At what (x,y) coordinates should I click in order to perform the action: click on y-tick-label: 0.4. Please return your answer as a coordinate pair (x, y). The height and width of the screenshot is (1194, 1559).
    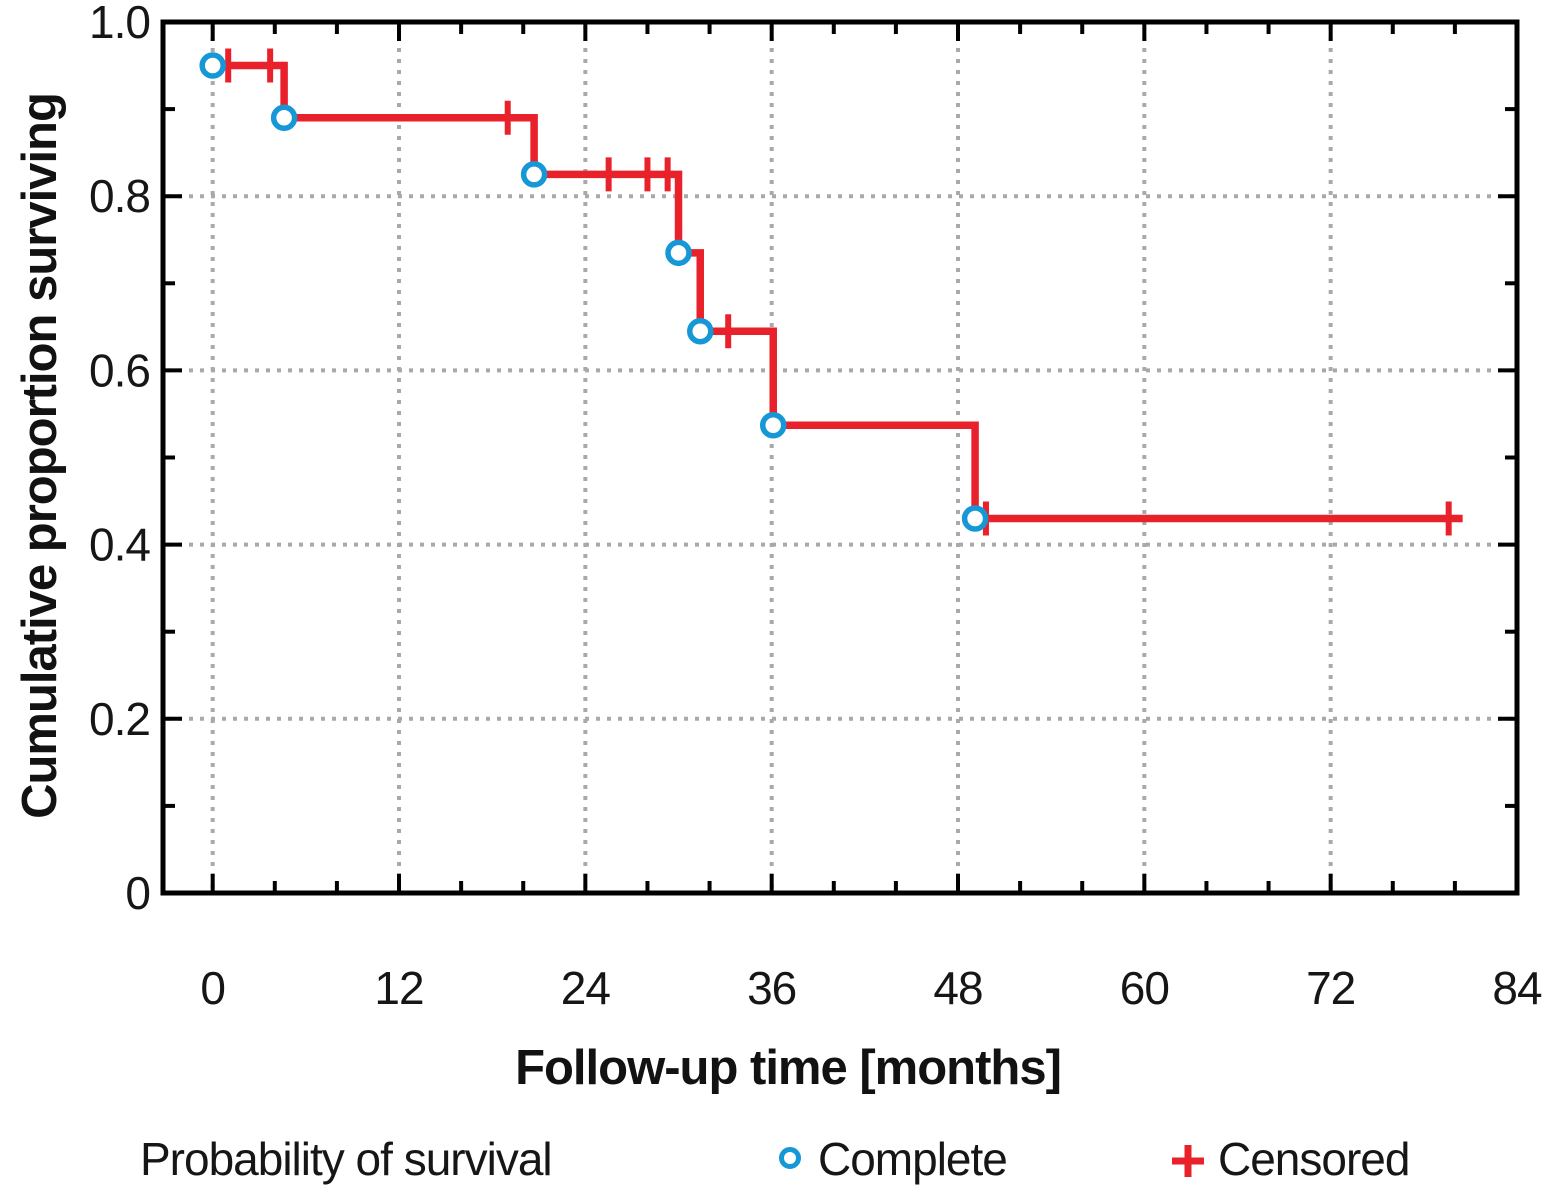
    Looking at the image, I should click on (119, 545).